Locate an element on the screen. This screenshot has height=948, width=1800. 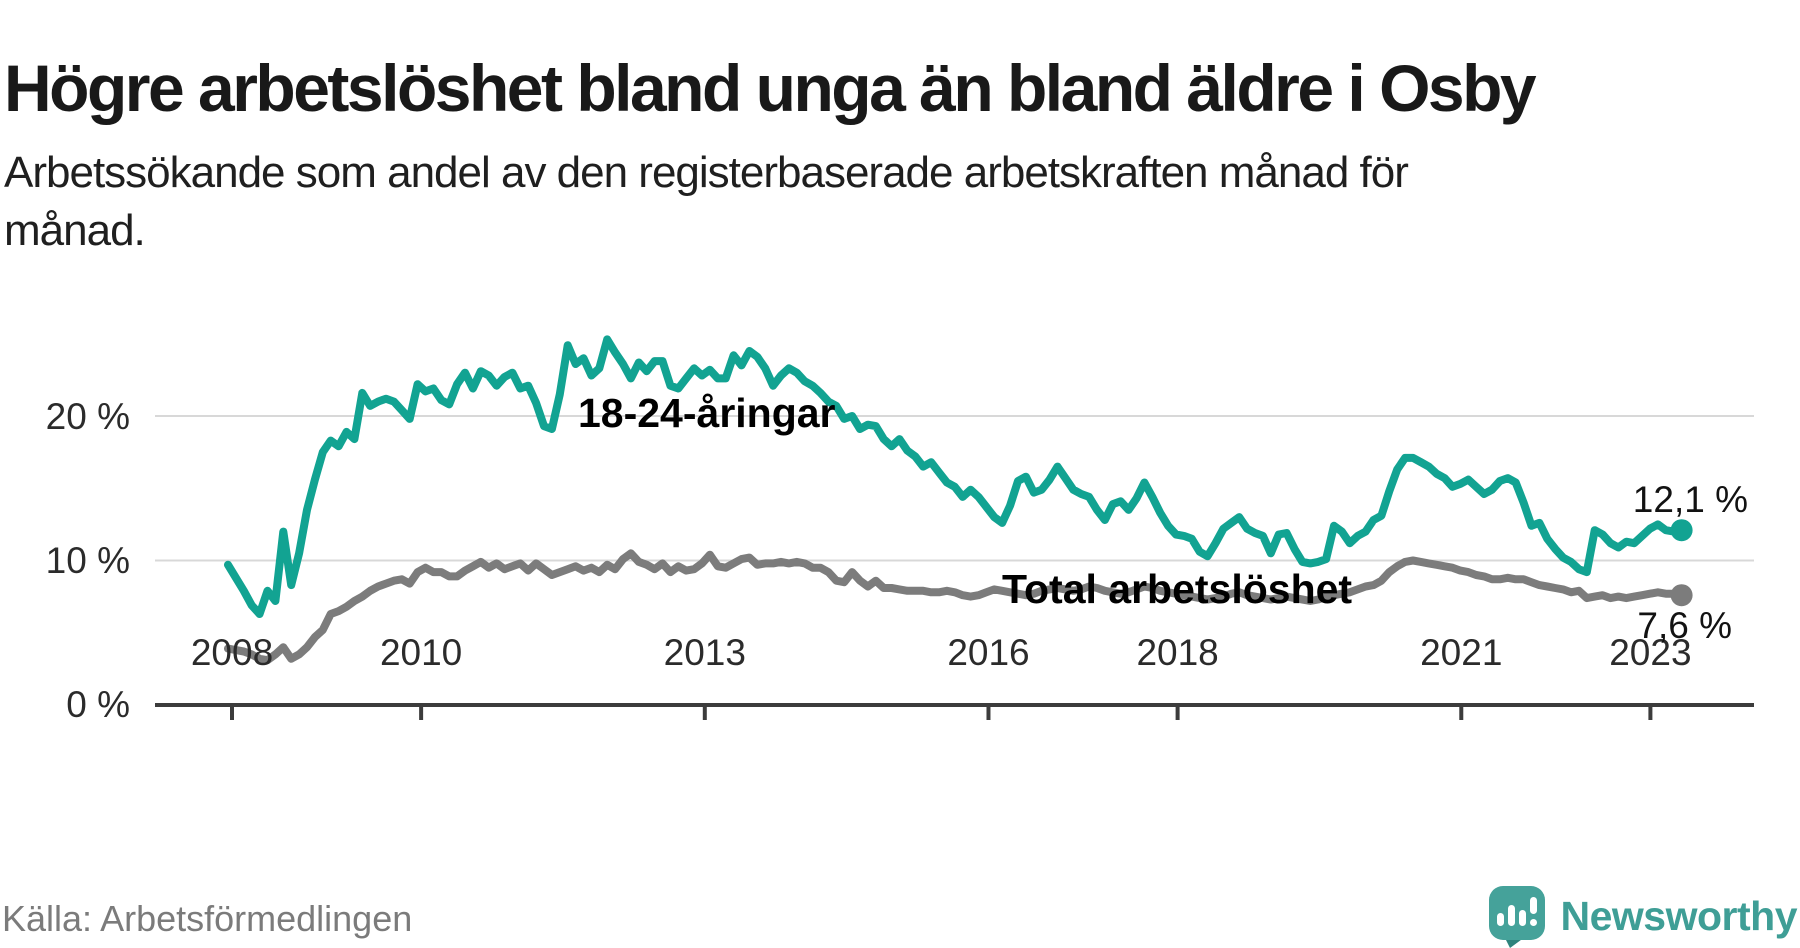
y-tick-label-10: 10 % is located at coordinates (87, 560).